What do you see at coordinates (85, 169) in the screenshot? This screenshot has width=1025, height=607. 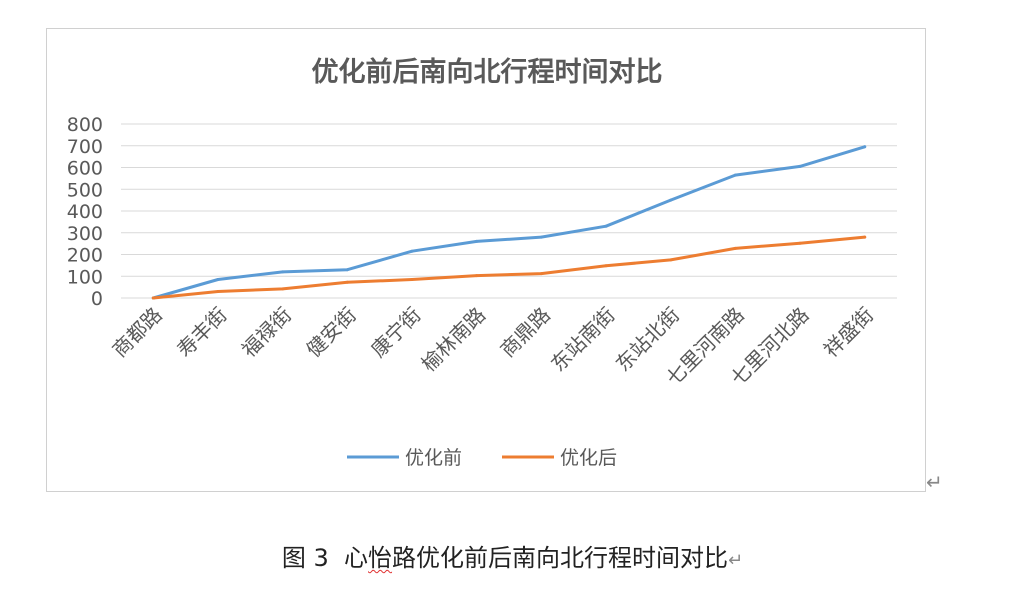 I see `y-tick-label: 600` at bounding box center [85, 169].